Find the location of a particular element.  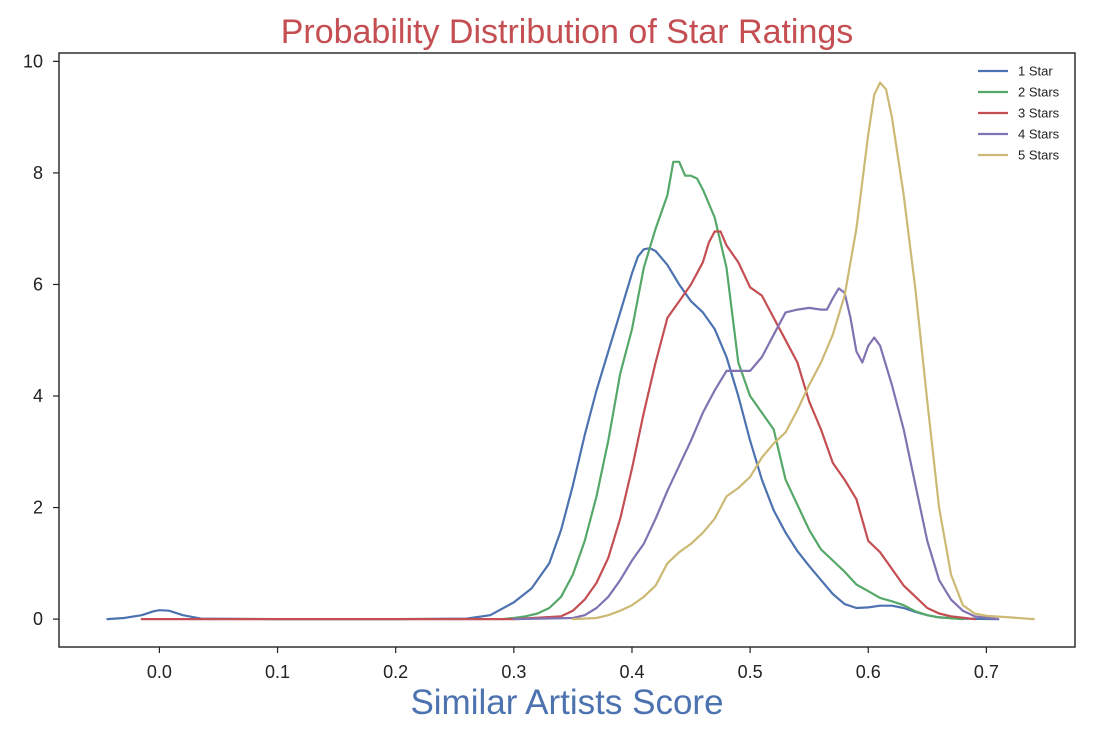

legend-label: 3 Stars is located at coordinates (1039, 113).